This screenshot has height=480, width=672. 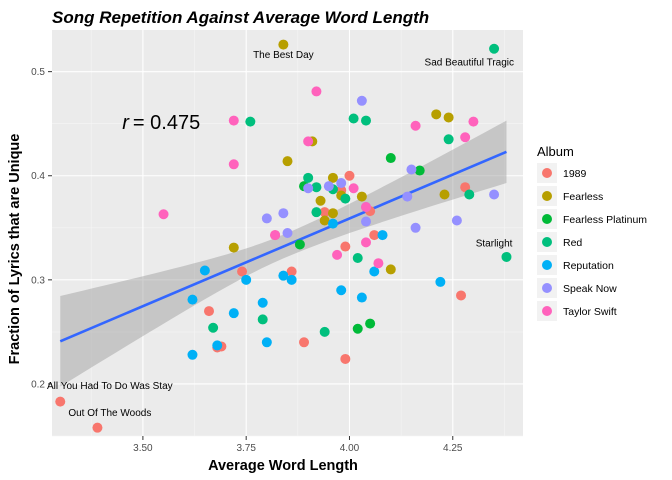 I want to click on legend-label-fearless: Fearless, so click(x=583, y=197).